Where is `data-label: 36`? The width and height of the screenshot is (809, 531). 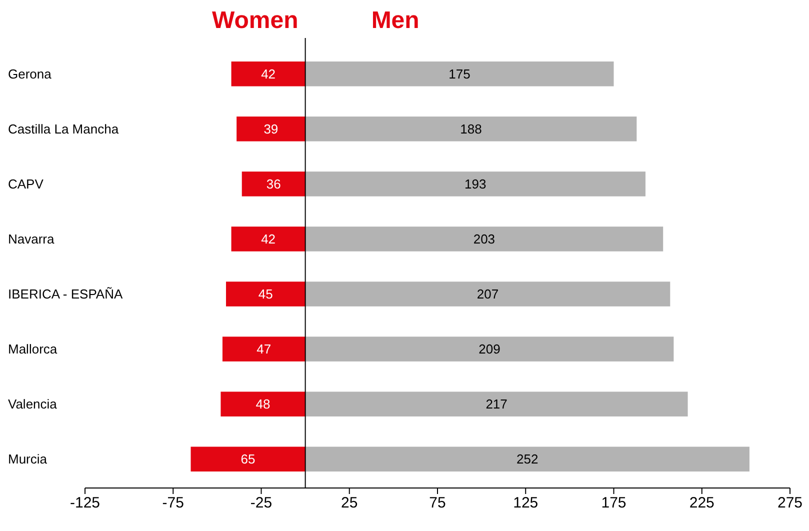 data-label: 36 is located at coordinates (273, 184).